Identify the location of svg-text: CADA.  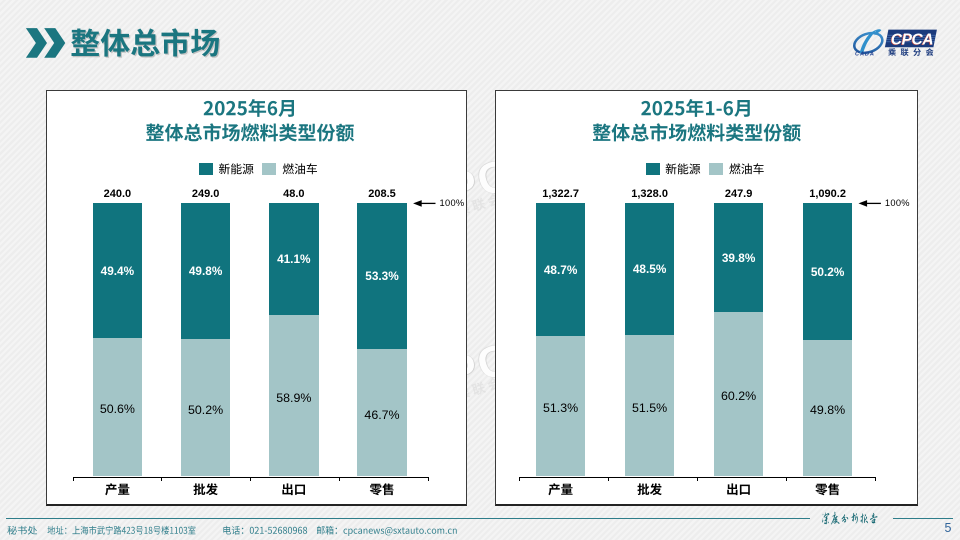
(865, 54).